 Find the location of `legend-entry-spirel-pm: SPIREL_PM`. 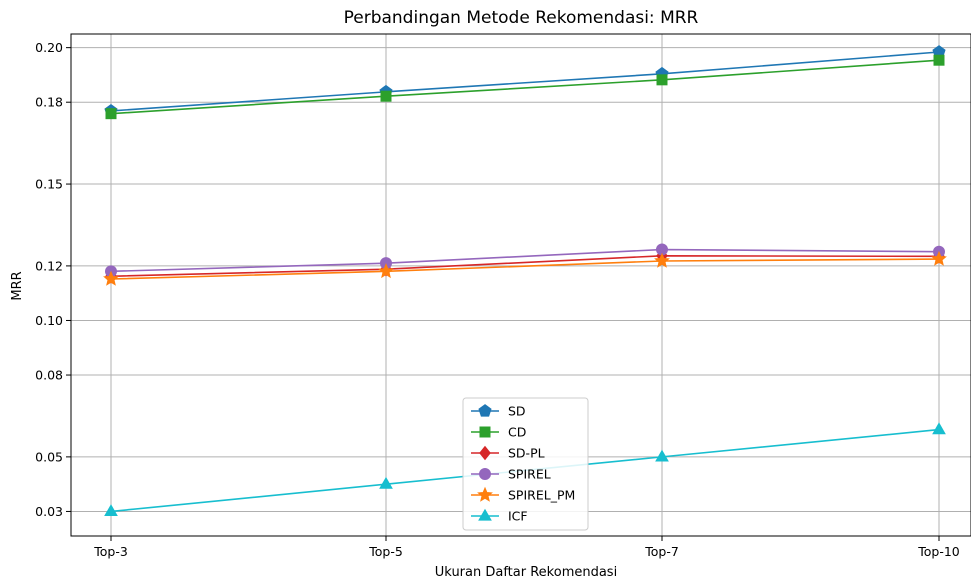

legend-entry-spirel-pm: SPIREL_PM is located at coordinates (523, 494).